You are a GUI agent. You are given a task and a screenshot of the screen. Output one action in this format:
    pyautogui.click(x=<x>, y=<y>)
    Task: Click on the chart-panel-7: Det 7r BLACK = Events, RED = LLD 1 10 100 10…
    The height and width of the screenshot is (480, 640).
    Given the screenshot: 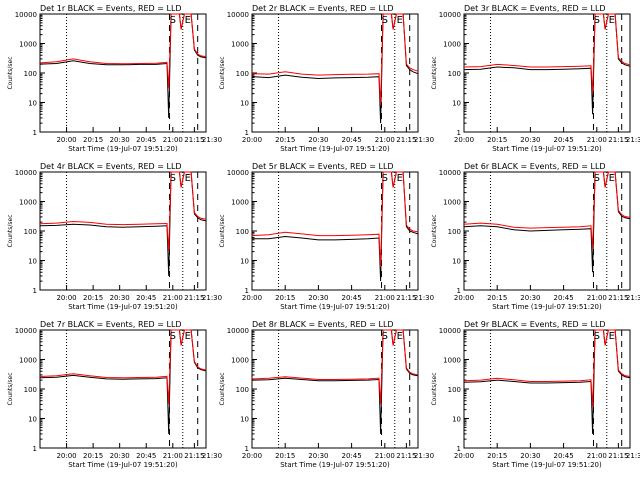 What is the action you would take?
    pyautogui.click(x=114, y=394)
    